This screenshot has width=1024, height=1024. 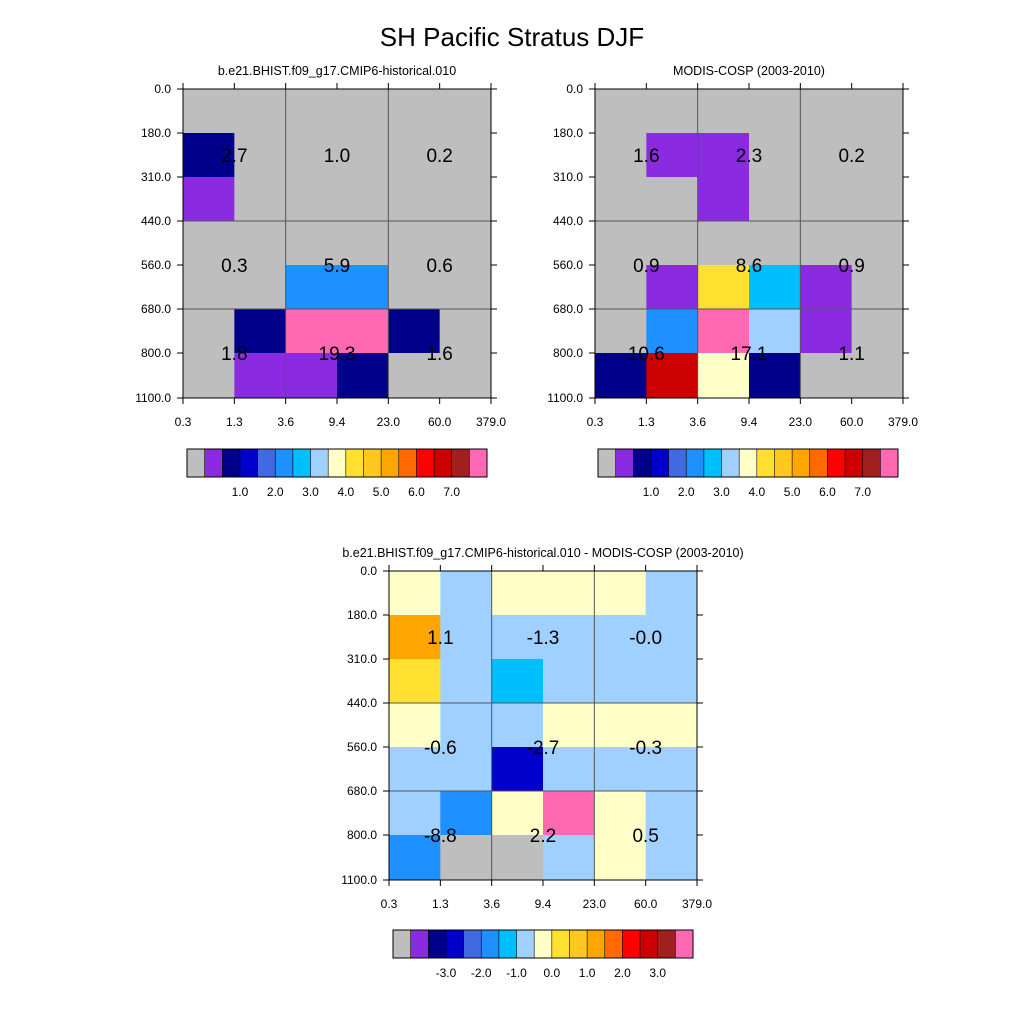 What do you see at coordinates (646, 266) in the screenshot?
I see `box-value-label: 0.9` at bounding box center [646, 266].